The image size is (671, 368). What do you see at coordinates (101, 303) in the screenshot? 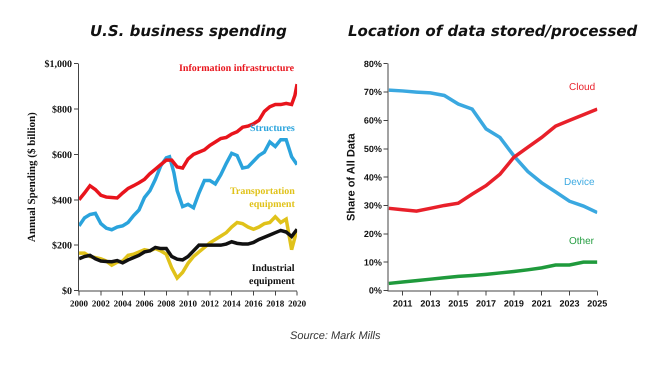
I see `x-tick-label: 2002` at bounding box center [101, 303].